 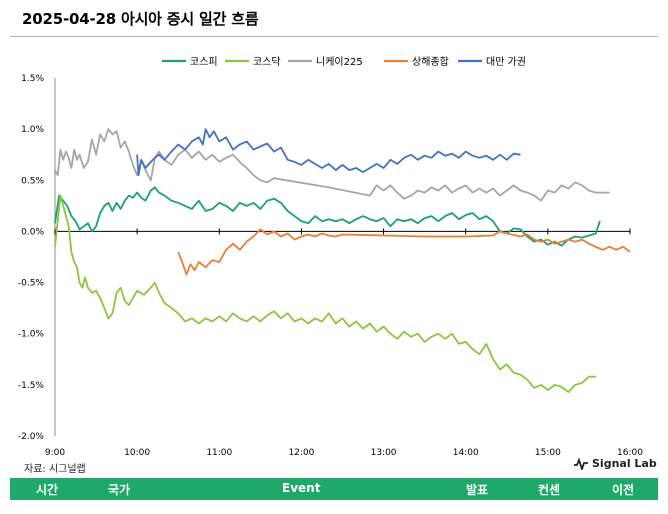 I want to click on col-header-previous: 이전, so click(x=623, y=490).